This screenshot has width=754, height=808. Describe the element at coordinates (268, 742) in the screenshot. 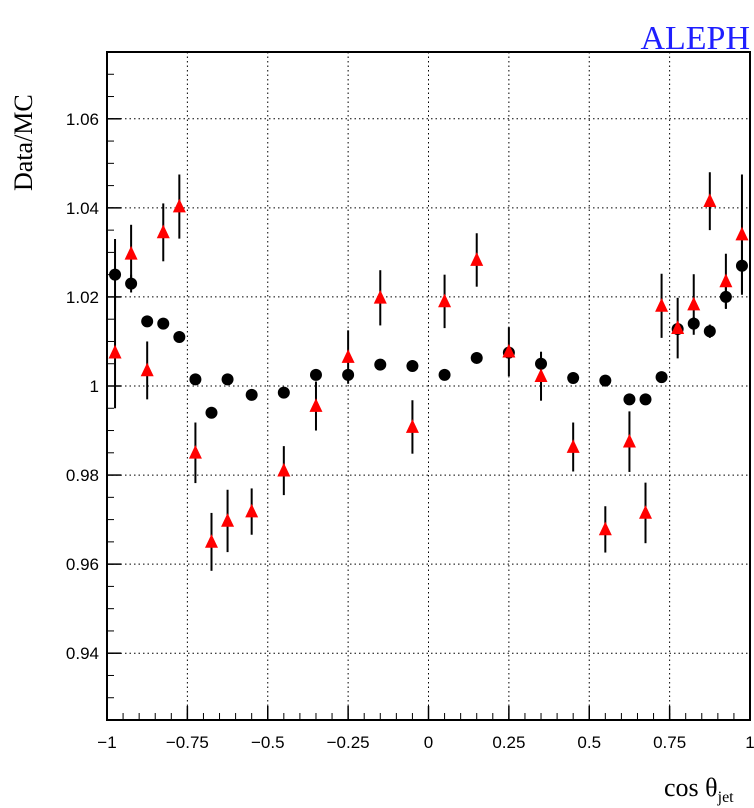

I see `x-tick-label: −0.5` at that location.